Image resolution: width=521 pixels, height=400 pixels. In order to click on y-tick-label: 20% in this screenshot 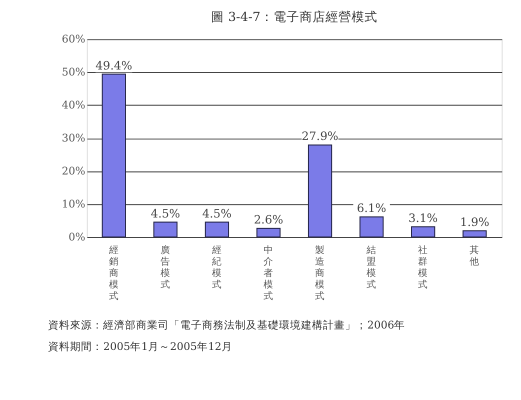, I will do `click(74, 171)`.